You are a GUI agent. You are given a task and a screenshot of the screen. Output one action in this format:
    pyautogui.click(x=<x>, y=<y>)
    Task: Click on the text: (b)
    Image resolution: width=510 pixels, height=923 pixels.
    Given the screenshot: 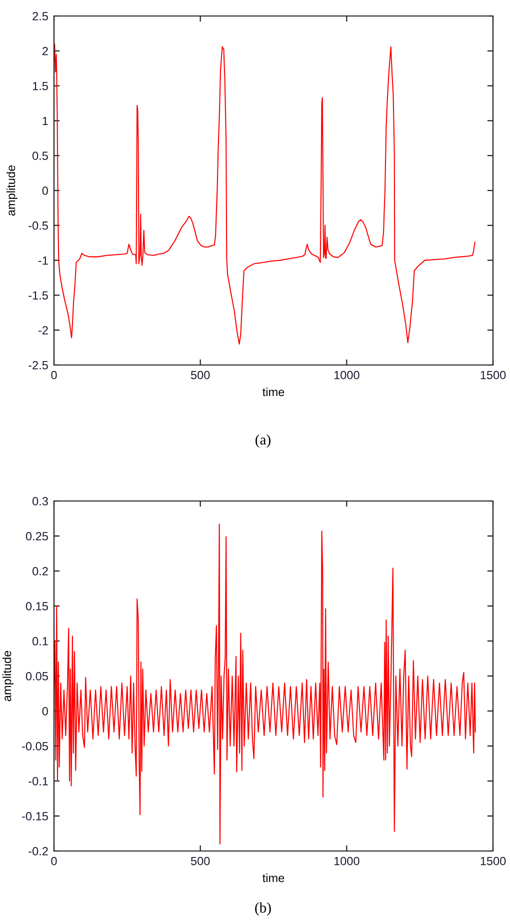 What is the action you would take?
    pyautogui.click(x=263, y=909)
    